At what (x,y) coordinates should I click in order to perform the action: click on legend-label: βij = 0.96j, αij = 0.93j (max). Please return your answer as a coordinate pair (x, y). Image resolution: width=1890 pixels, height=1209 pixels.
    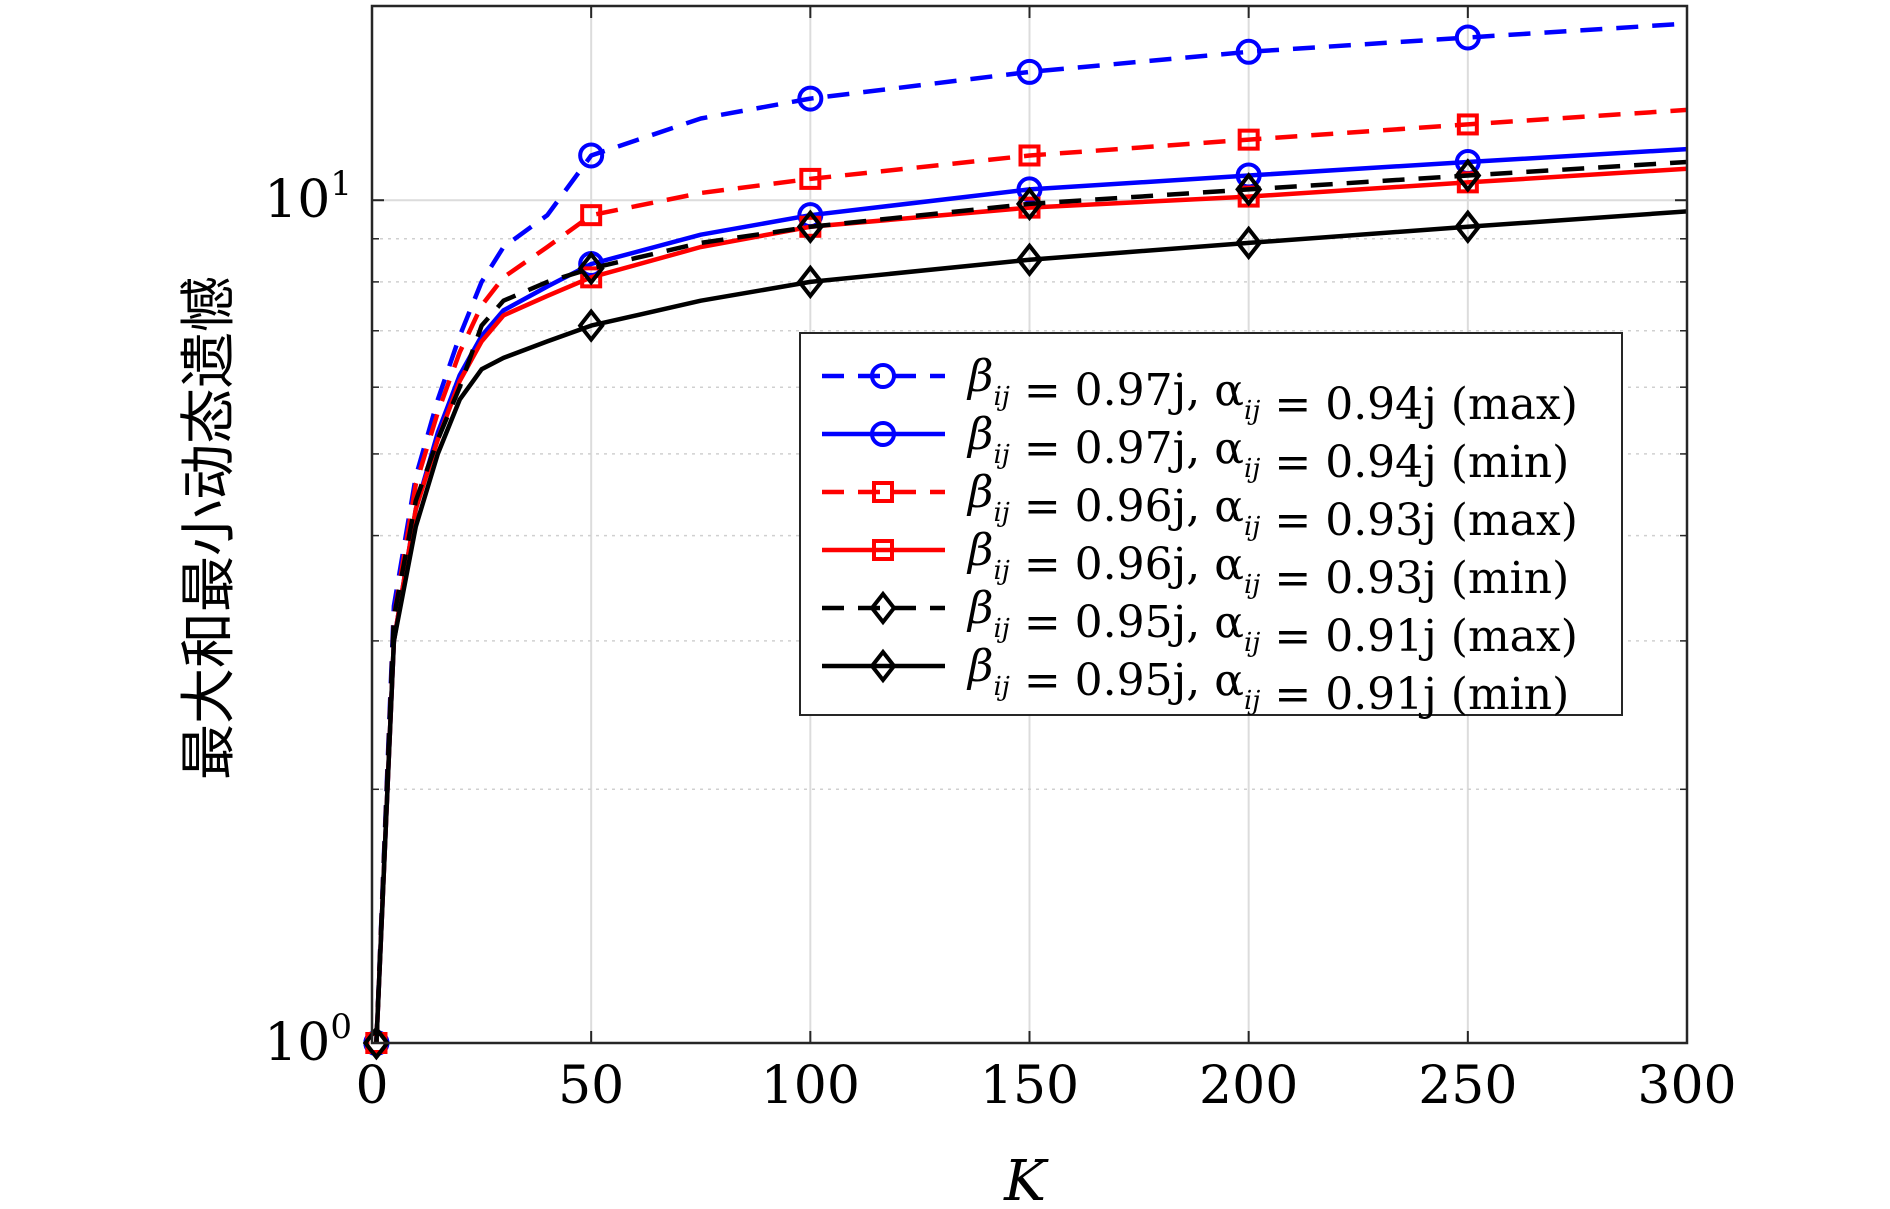
    Looking at the image, I should click on (1272, 506).